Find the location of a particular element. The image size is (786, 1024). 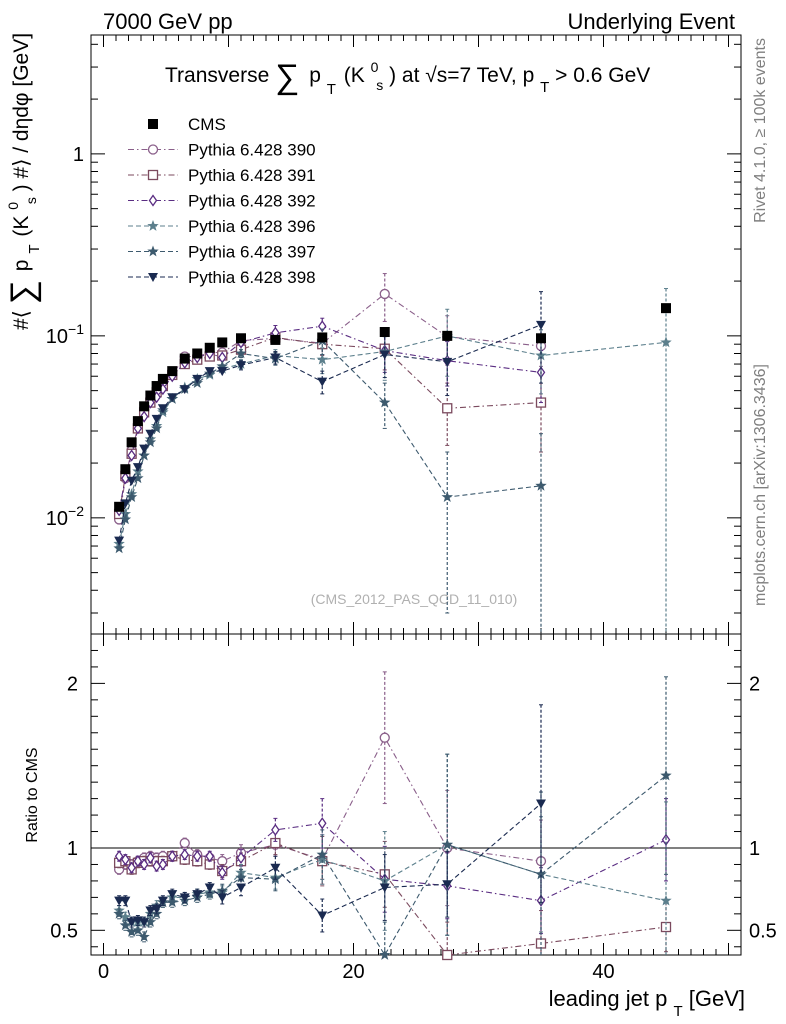

legend-label: Pythia 6.428 392 is located at coordinates (252, 201).